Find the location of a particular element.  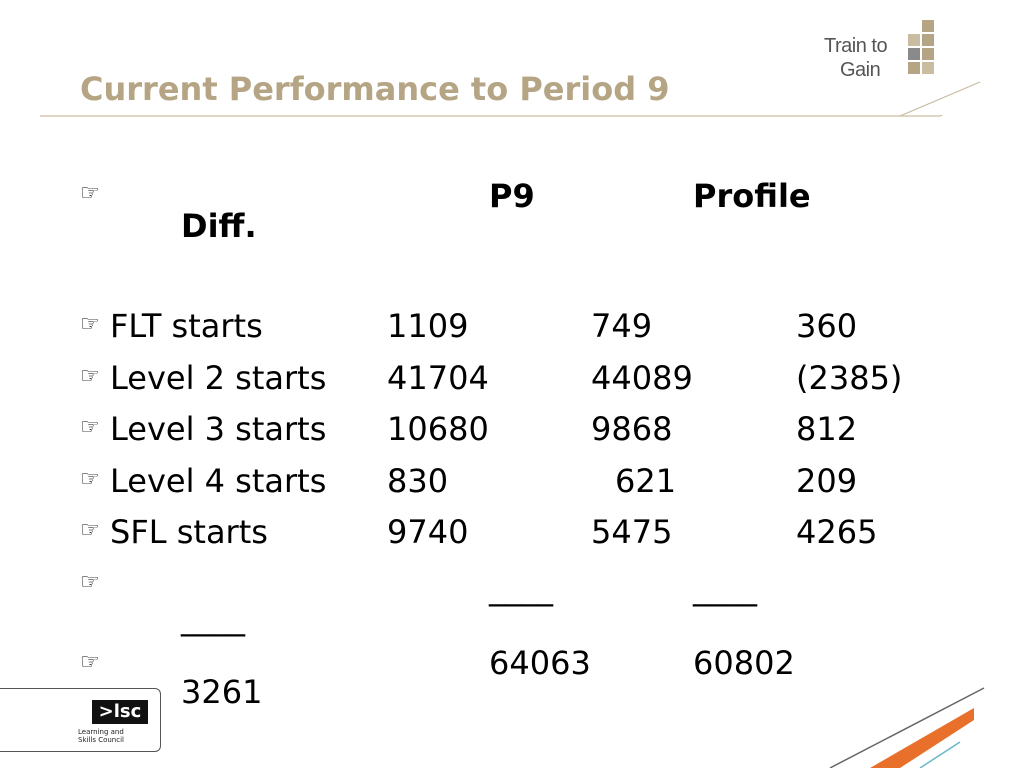

row-profile: 749 is located at coordinates (622, 326).